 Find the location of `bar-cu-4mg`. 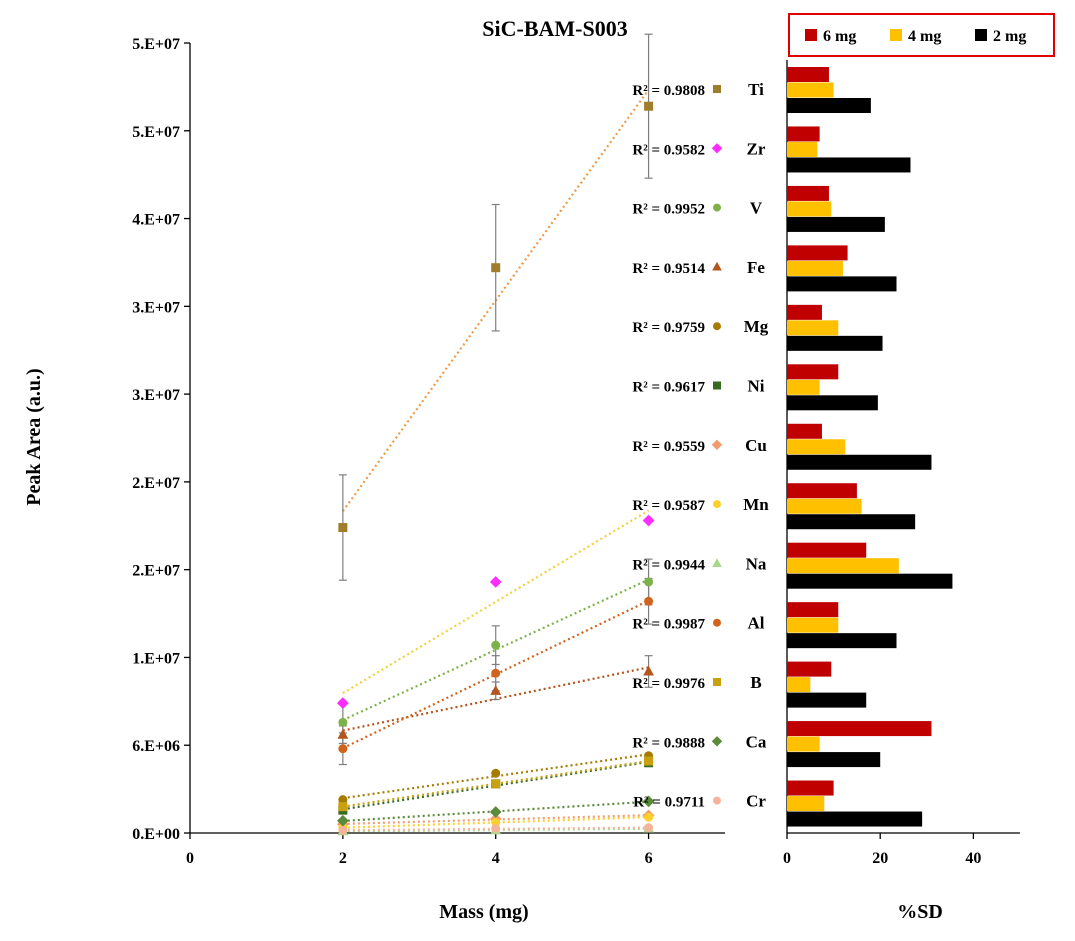

bar-cu-4mg is located at coordinates (816, 447).